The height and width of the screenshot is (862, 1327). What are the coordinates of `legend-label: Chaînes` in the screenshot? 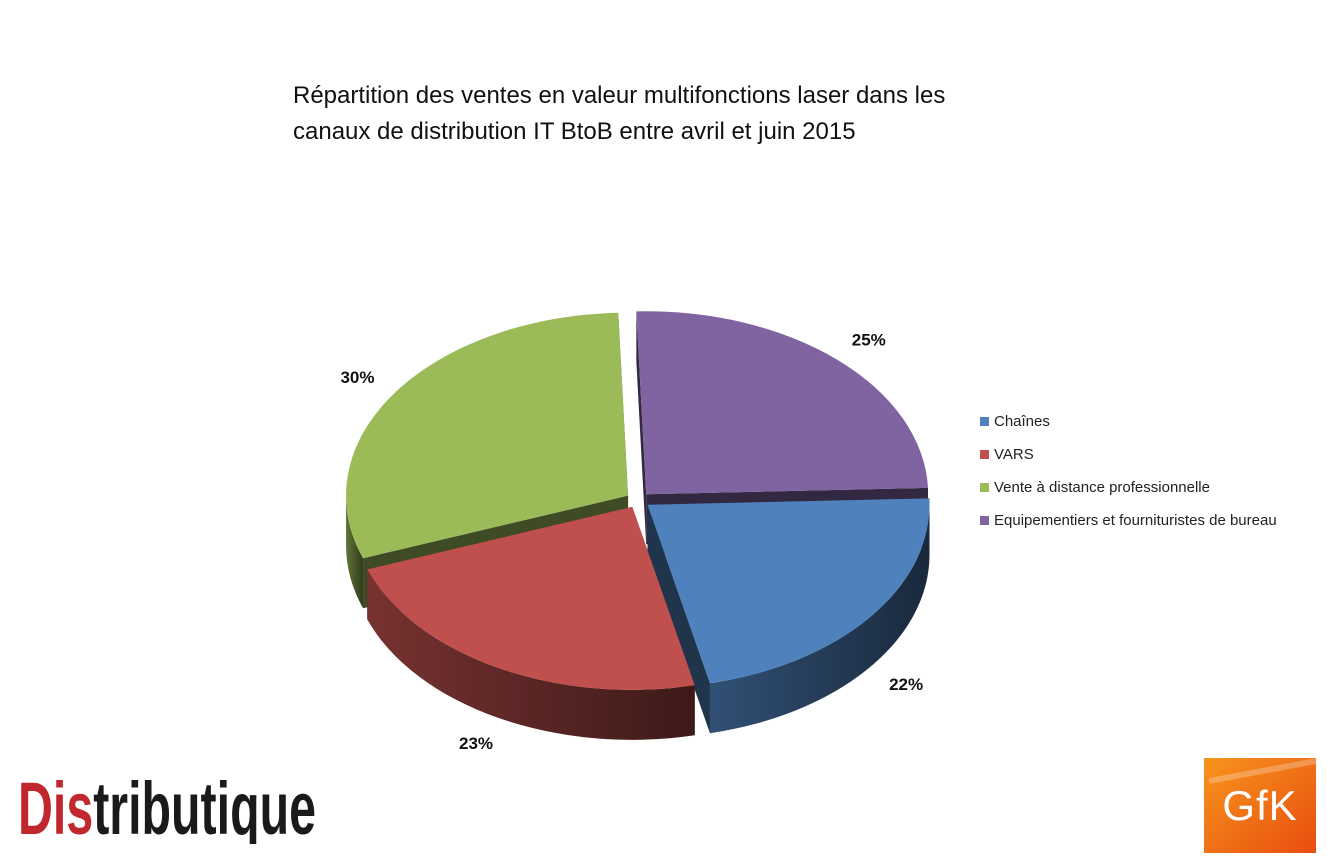 It's located at (1022, 421).